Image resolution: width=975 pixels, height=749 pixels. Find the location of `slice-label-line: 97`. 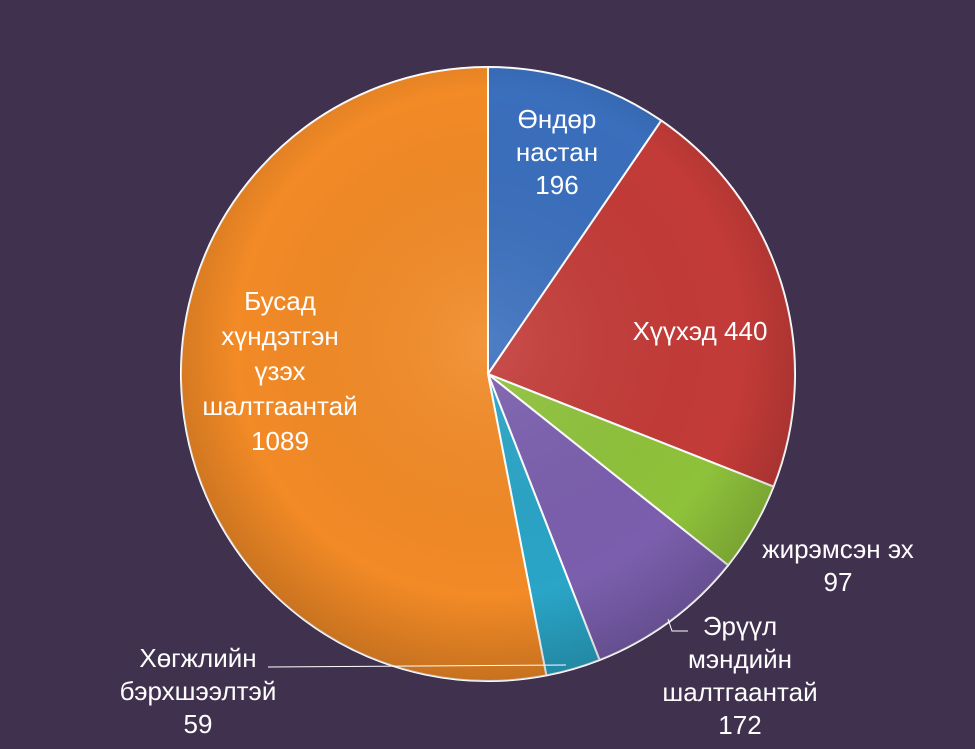

slice-label-line: 97 is located at coordinates (838, 582).